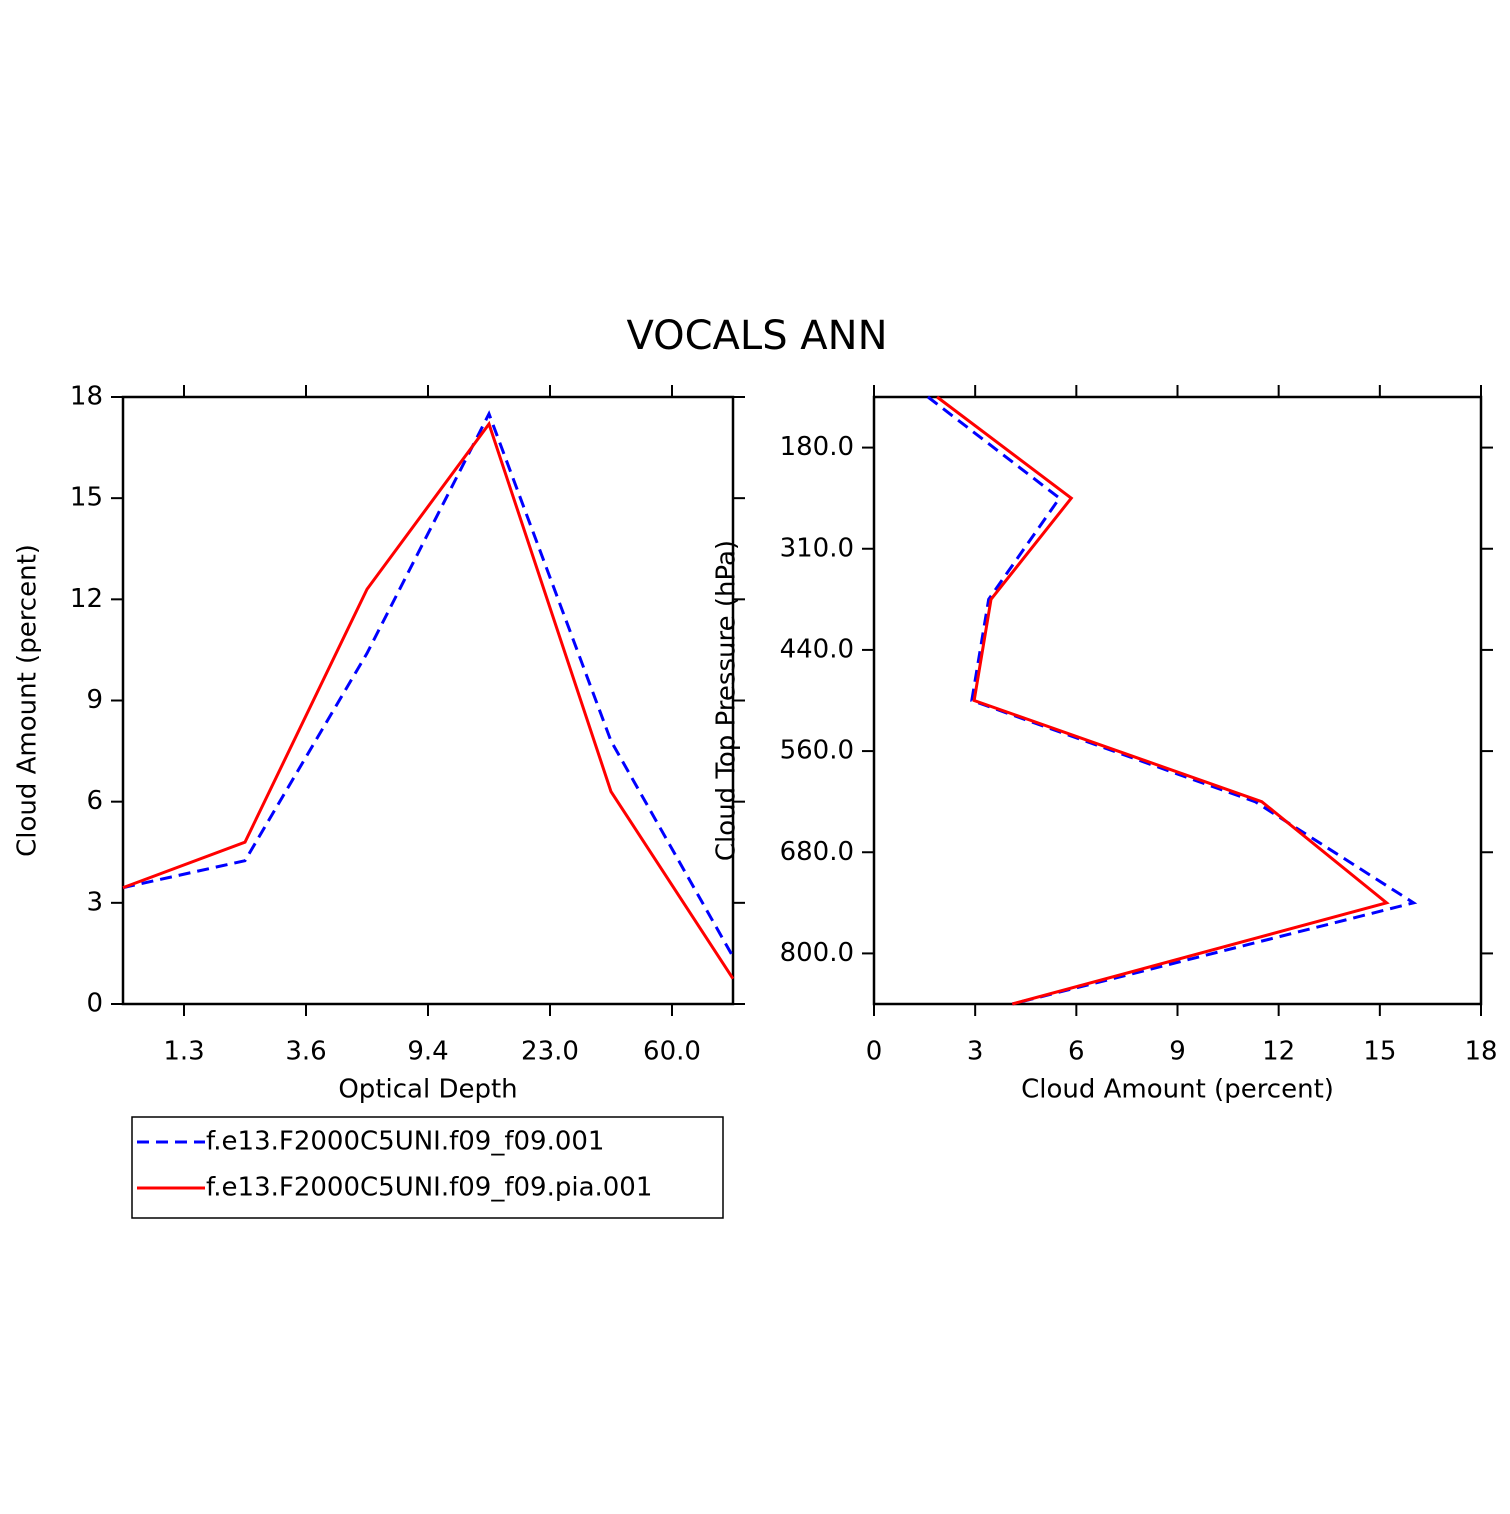  Describe the element at coordinates (975, 1052) in the screenshot. I see `x-tick-label: 3` at that location.